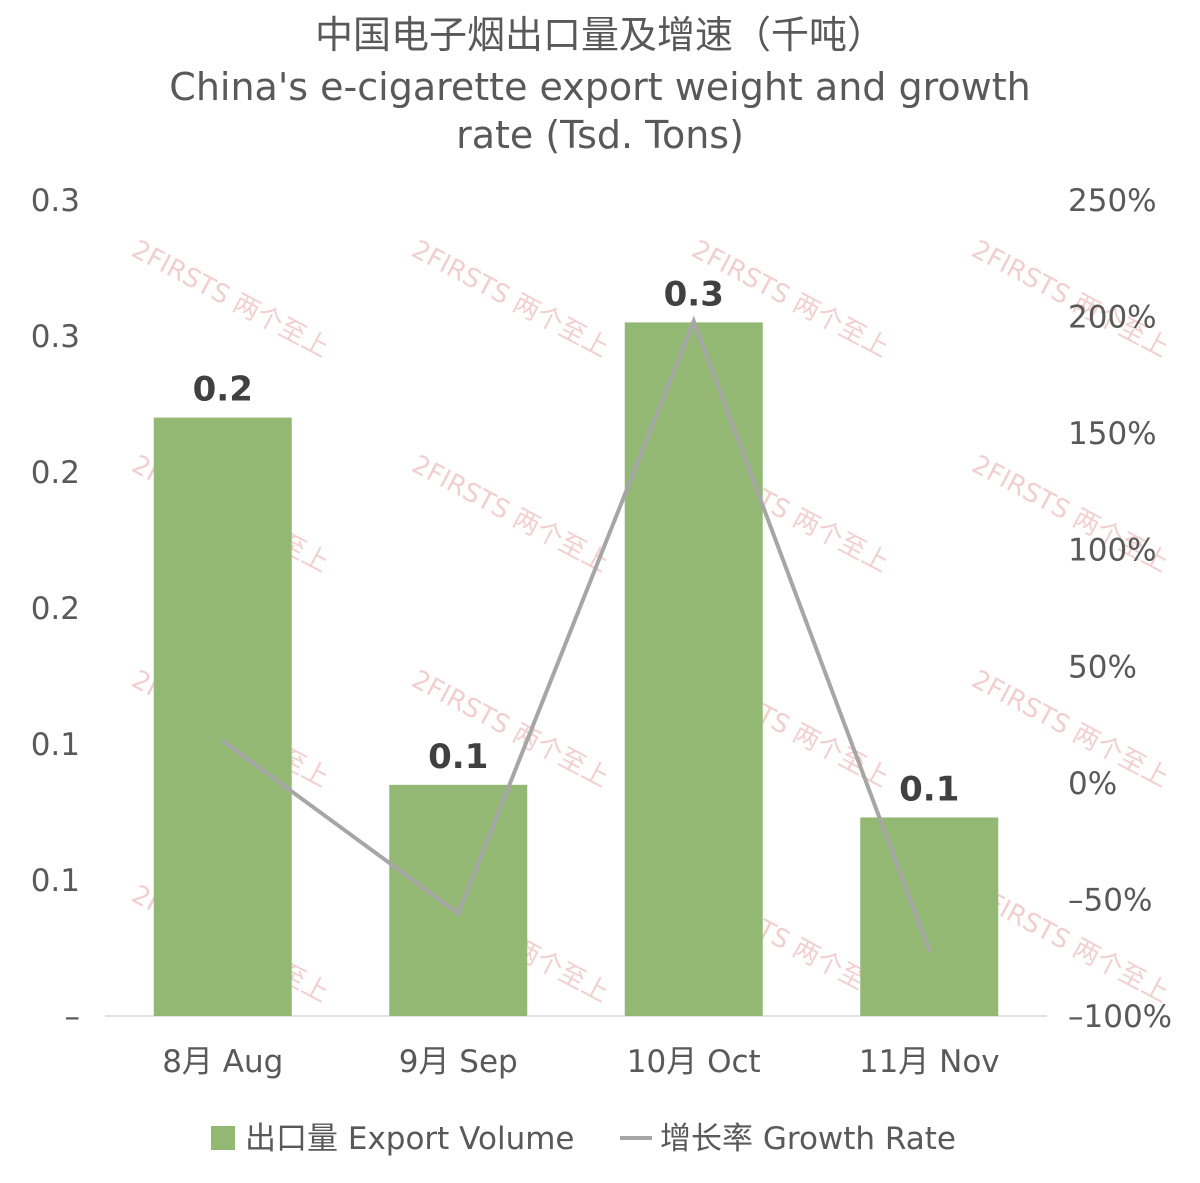  What do you see at coordinates (1112, 551) in the screenshot?
I see `y2-tick-label: 100%` at bounding box center [1112, 551].